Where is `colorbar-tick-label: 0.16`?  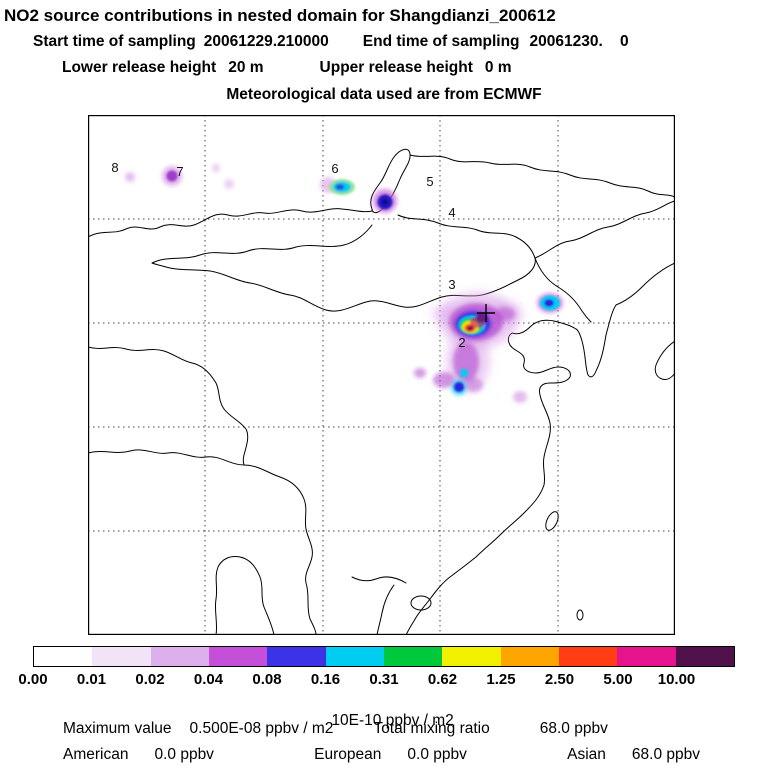 colorbar-tick-label: 0.16 is located at coordinates (325, 679).